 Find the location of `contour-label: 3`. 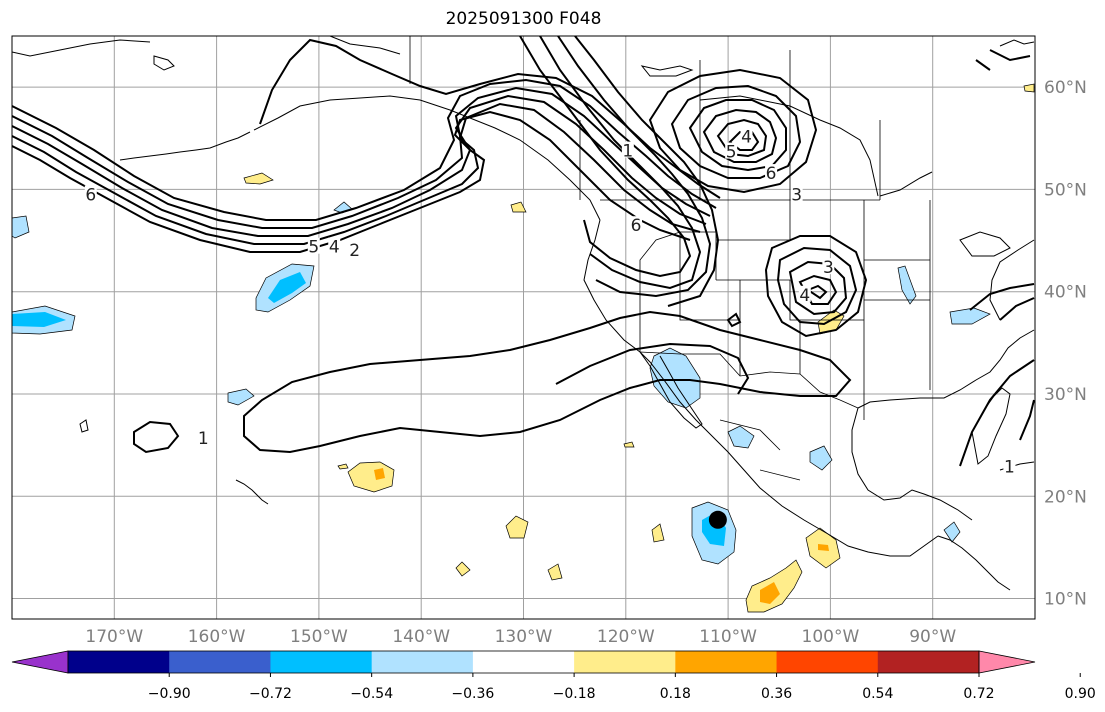

contour-label: 3 is located at coordinates (828, 268).